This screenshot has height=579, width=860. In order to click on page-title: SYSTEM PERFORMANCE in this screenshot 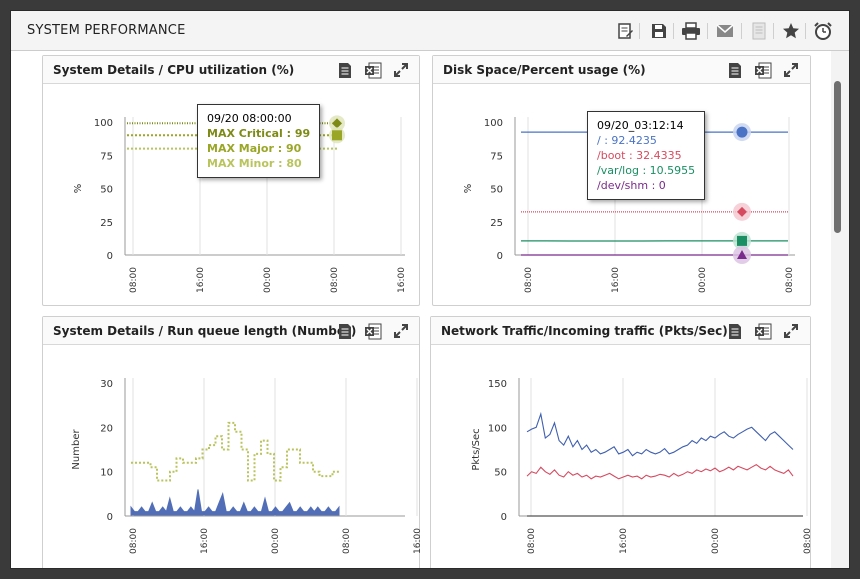, I will do `click(106, 30)`.